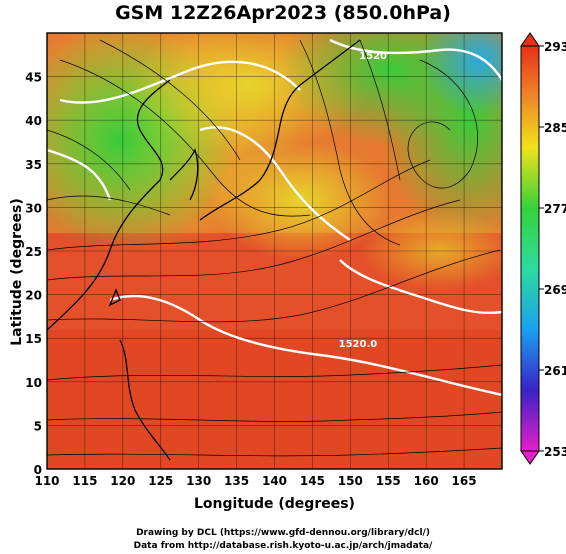 The height and width of the screenshot is (554, 566). What do you see at coordinates (114, 297) in the screenshot?
I see `coast-taiwan` at bounding box center [114, 297].